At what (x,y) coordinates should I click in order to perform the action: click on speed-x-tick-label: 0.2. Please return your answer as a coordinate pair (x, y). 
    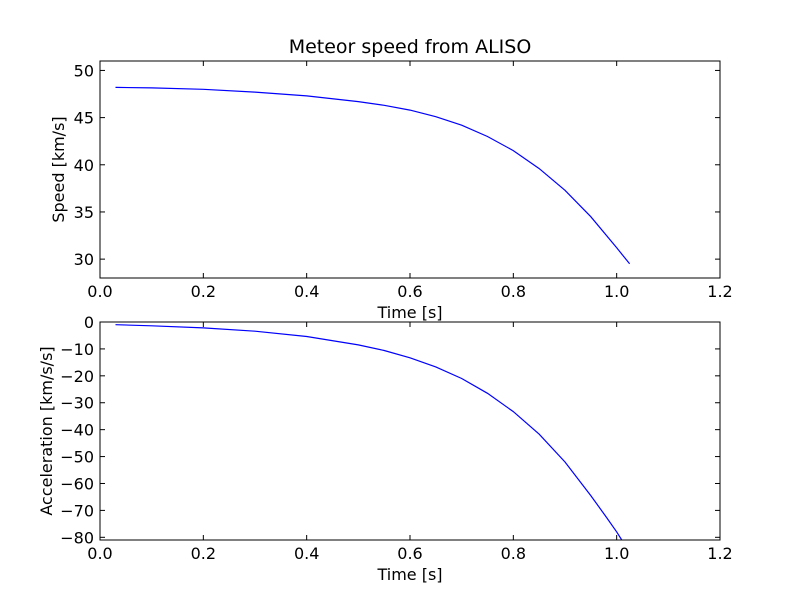
    Looking at the image, I should click on (203, 291).